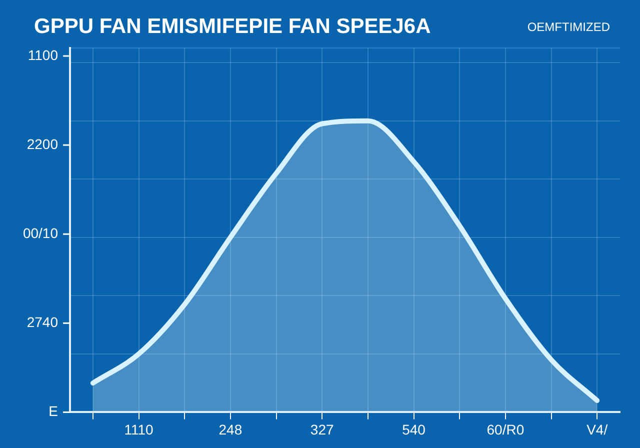 The image size is (640, 448). What do you see at coordinates (40, 232) in the screenshot?
I see `text: 00/10` at bounding box center [40, 232].